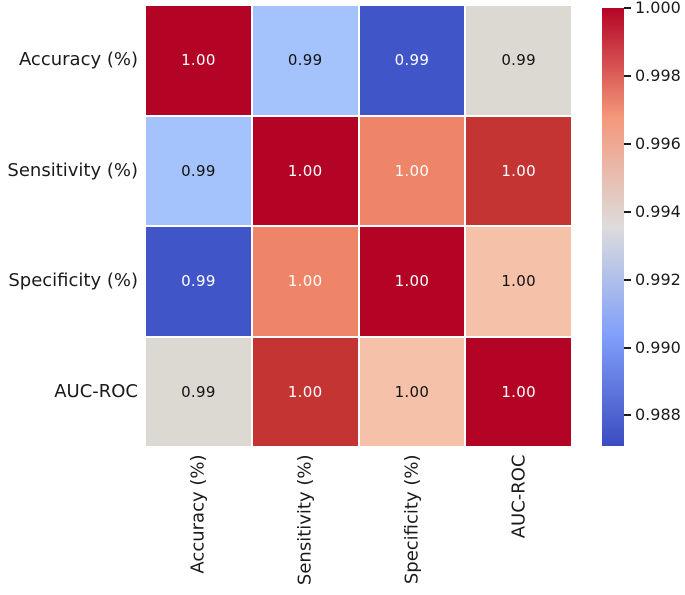 The height and width of the screenshot is (595, 685). I want to click on heatmap-cell-r2c2: 1.00, so click(412, 281).